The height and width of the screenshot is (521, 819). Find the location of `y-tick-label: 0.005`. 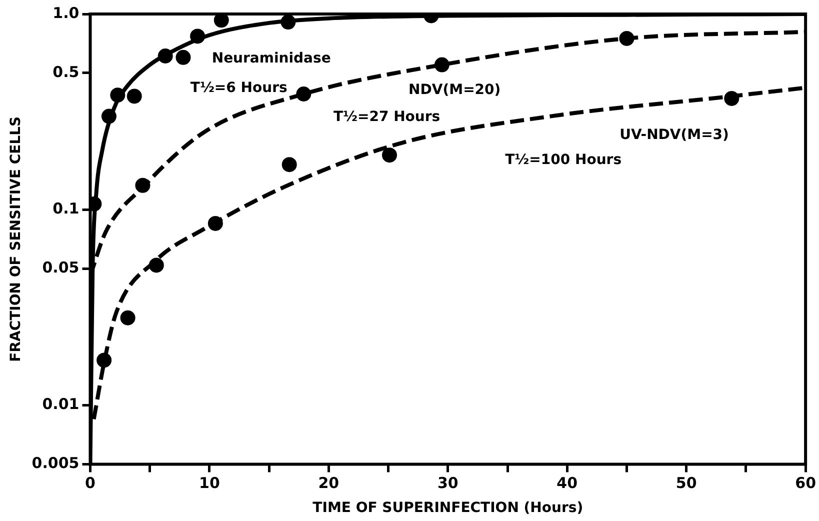

y-tick-label: 0.005 is located at coordinates (56, 463).